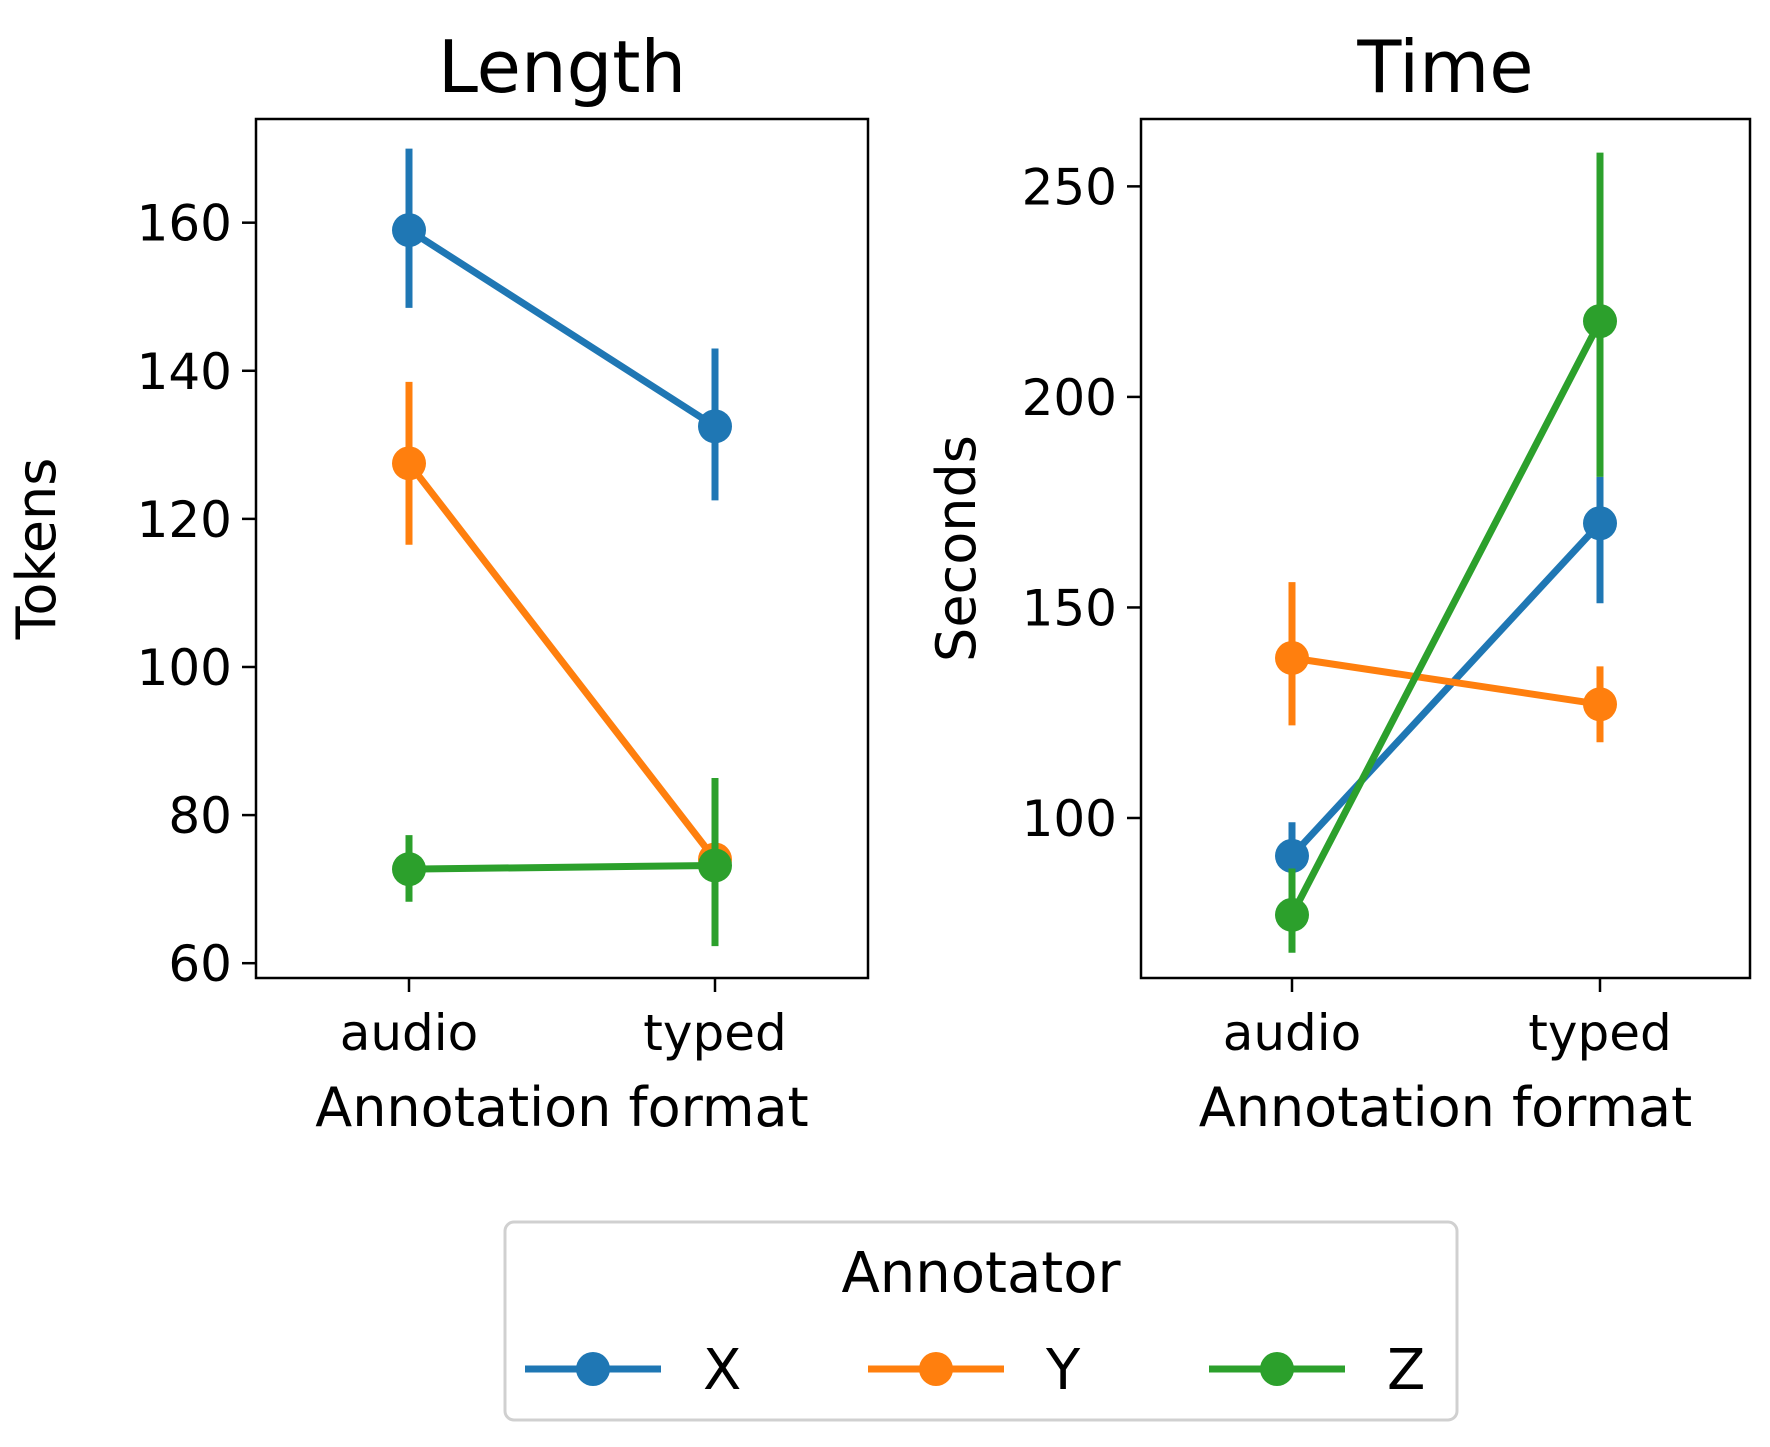 This screenshot has height=1447, width=1770. I want to click on chart-title: Time, so click(1444, 67).